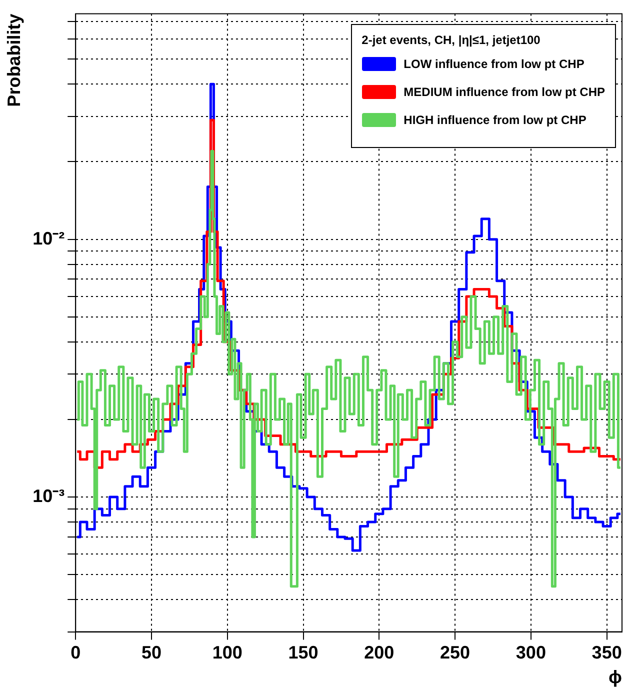  What do you see at coordinates (48, 496) in the screenshot?
I see `y-tick-label: 10⁻³` at bounding box center [48, 496].